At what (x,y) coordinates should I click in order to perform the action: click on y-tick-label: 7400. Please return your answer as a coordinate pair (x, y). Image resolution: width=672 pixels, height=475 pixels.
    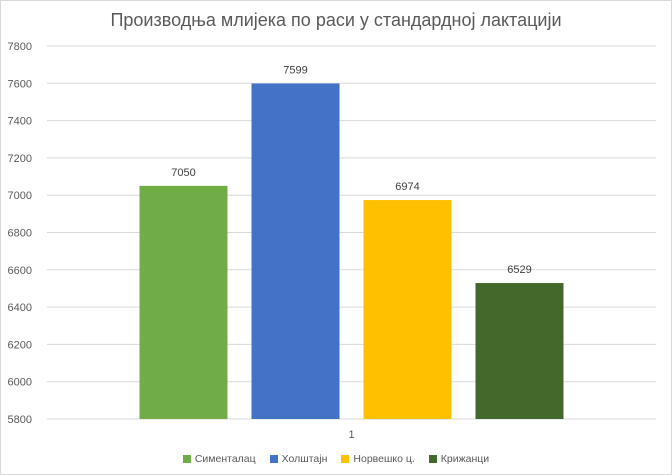
    Looking at the image, I should click on (20, 122).